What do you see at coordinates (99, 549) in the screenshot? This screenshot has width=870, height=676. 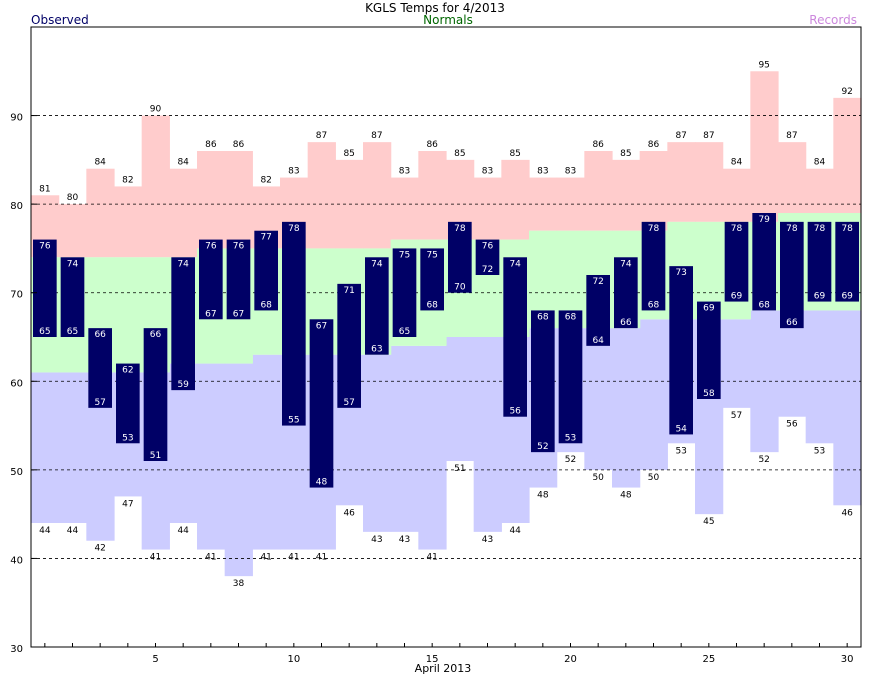 I see `record-low-label: 42` at bounding box center [99, 549].